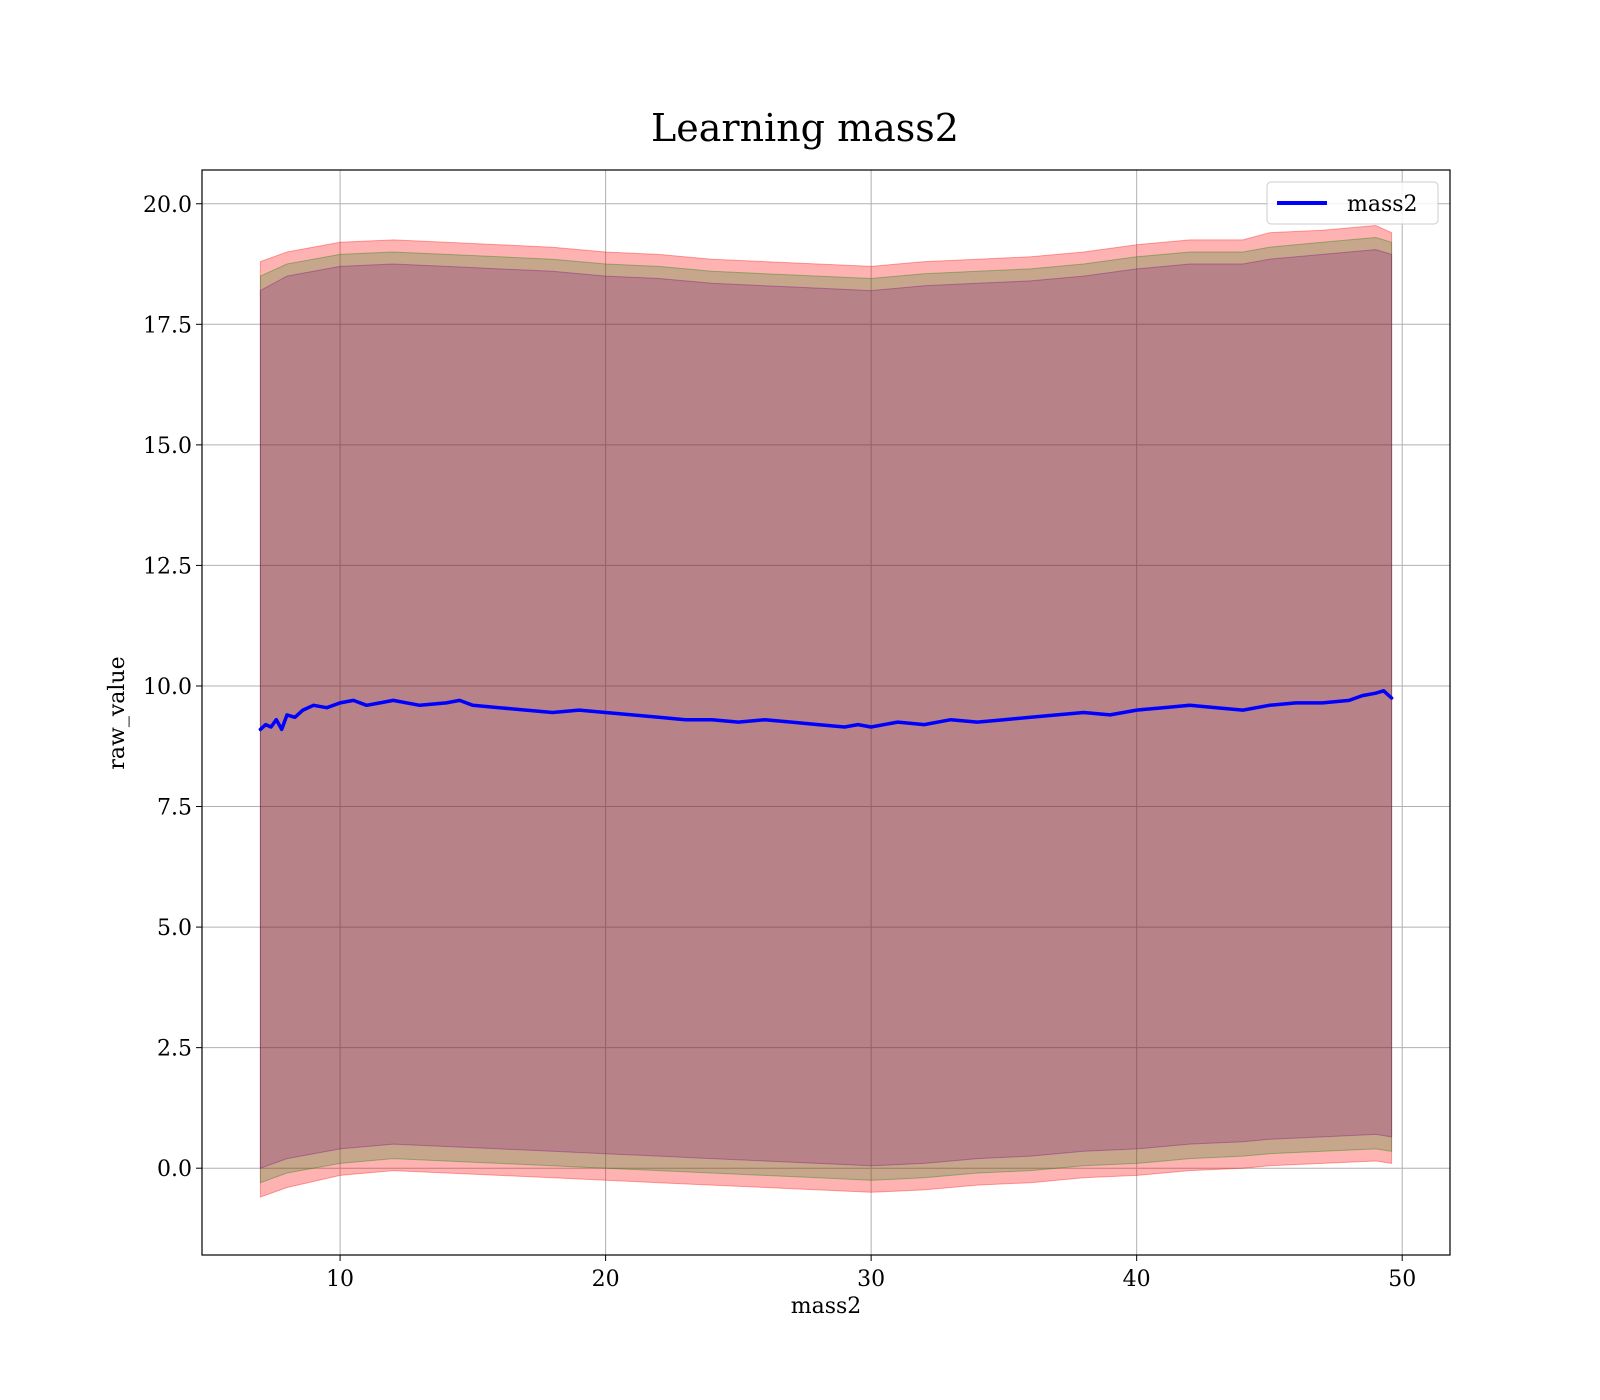  What do you see at coordinates (167, 446) in the screenshot?
I see `y-tick-label: 15.0` at bounding box center [167, 446].